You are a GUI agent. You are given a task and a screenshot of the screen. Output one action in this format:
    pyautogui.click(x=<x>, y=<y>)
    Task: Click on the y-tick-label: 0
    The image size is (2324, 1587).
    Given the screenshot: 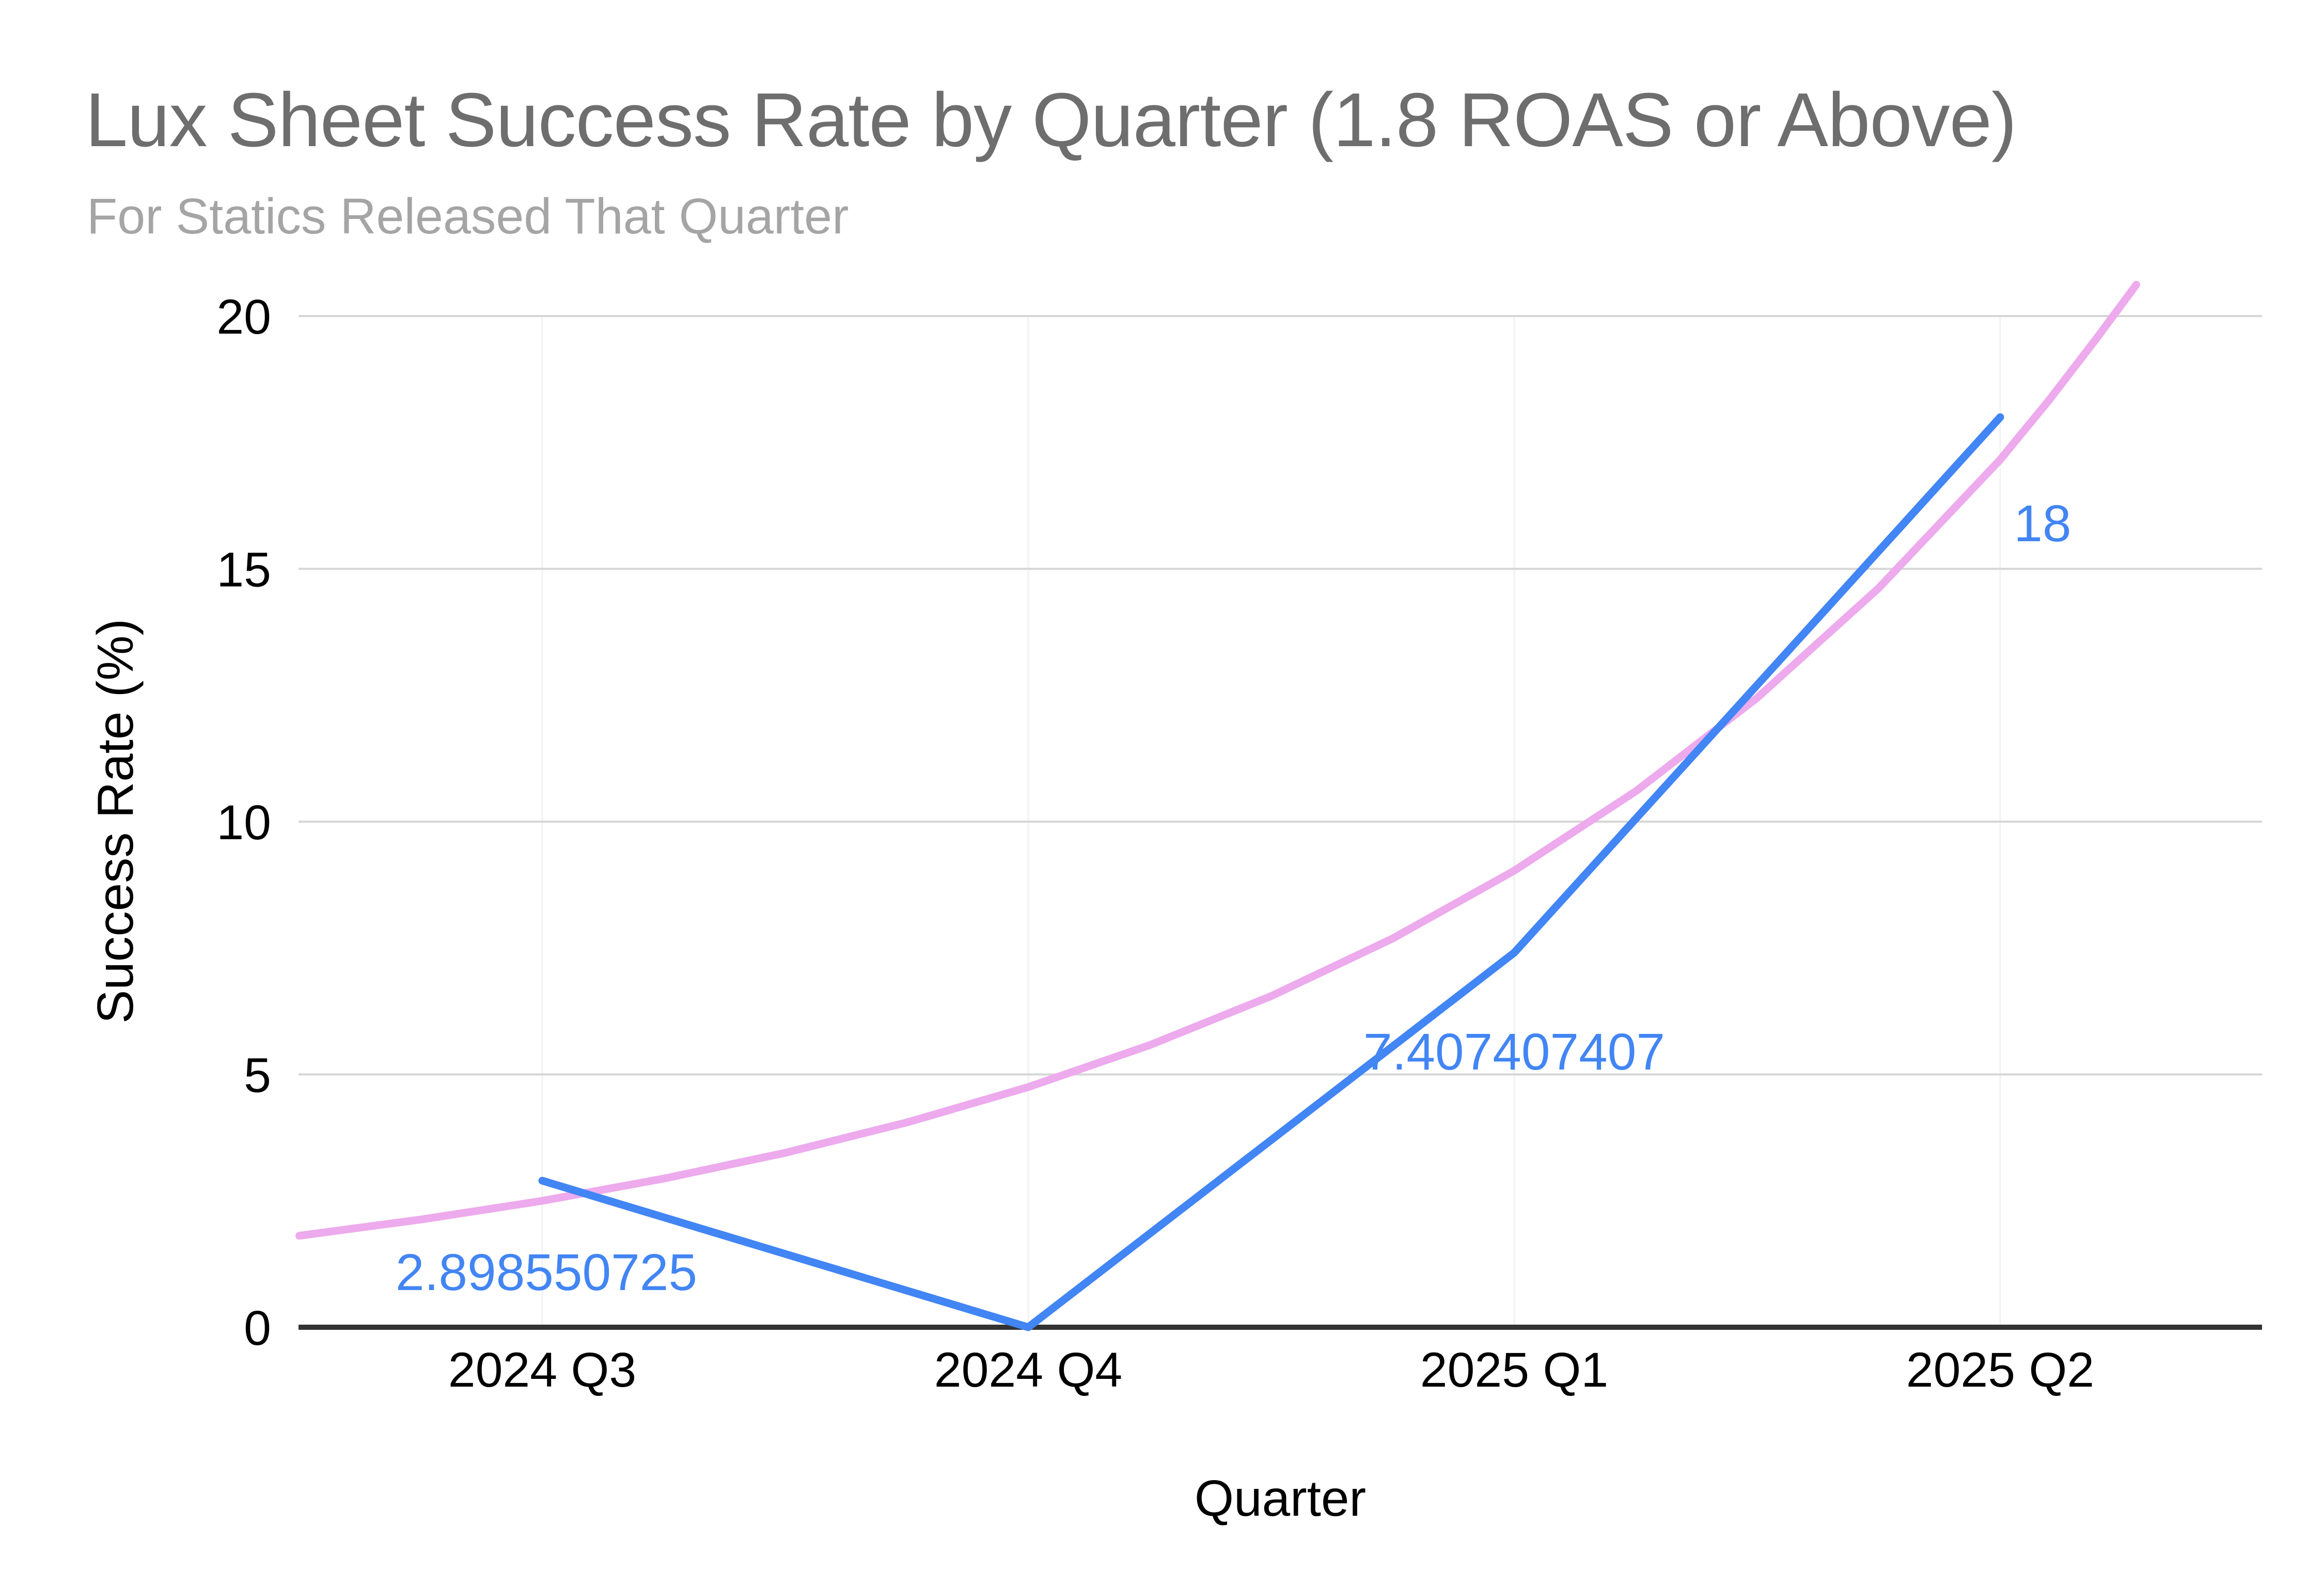 What is the action you would take?
    pyautogui.click(x=257, y=1328)
    